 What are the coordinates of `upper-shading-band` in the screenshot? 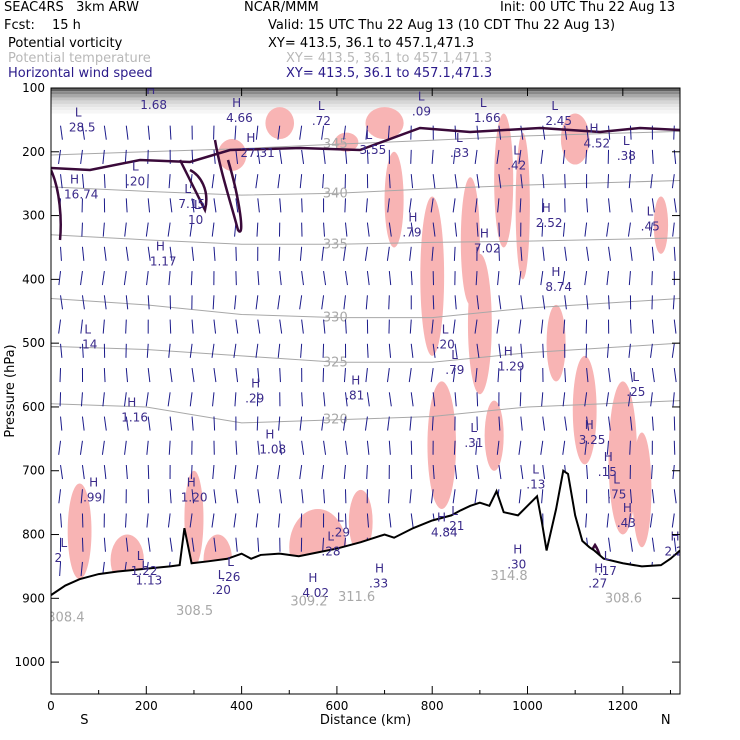 It's located at (365, 99).